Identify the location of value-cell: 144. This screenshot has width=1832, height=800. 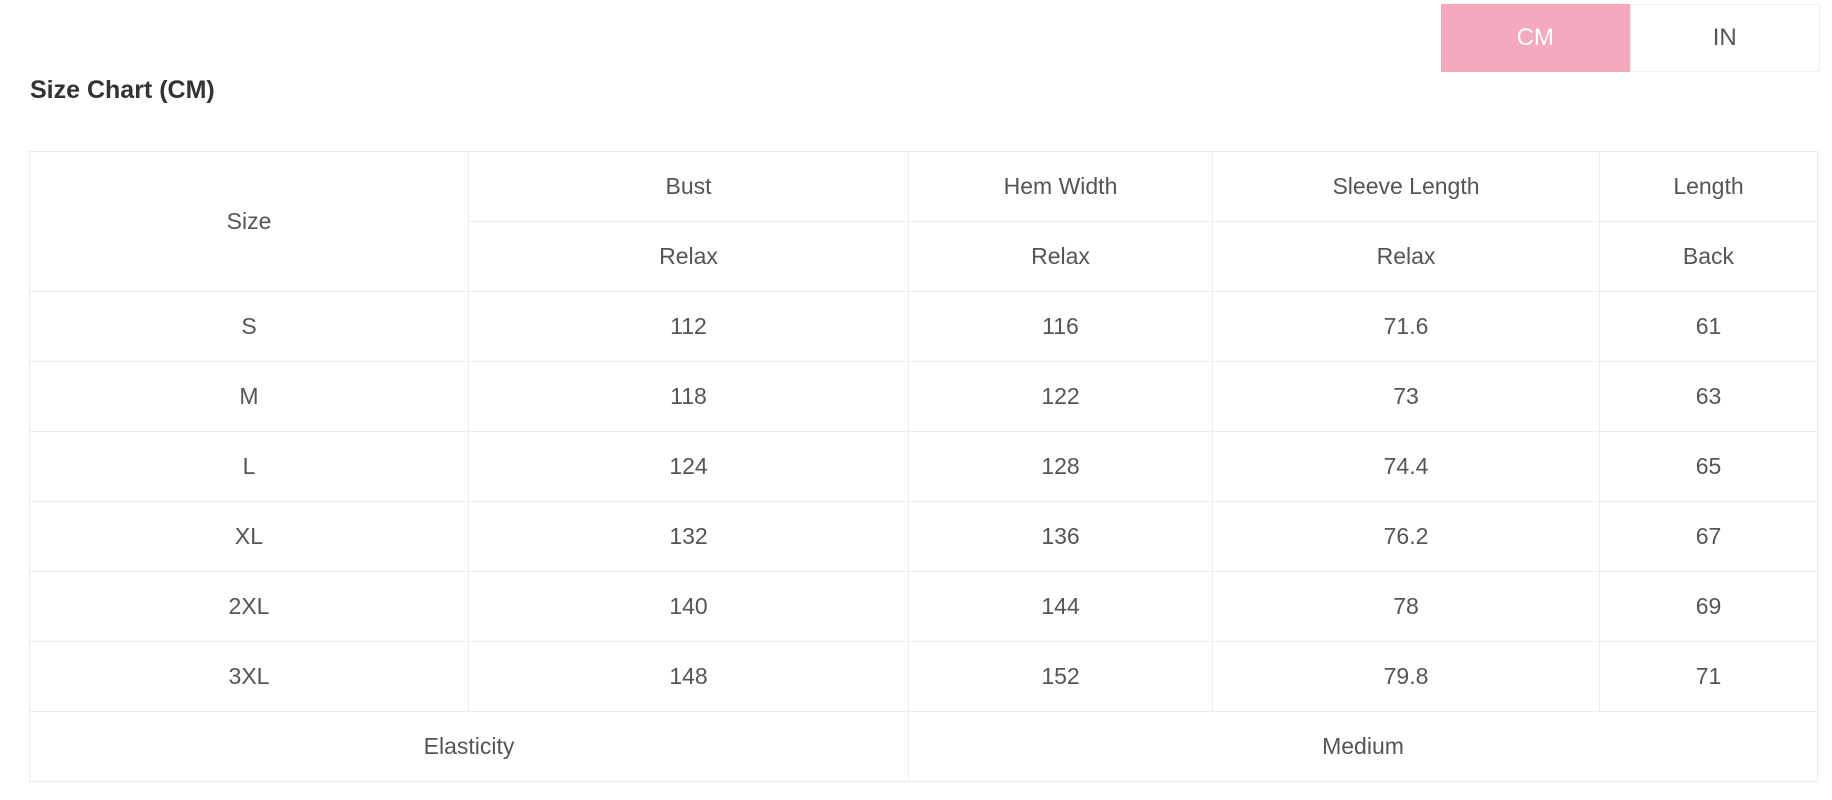
(1060, 606).